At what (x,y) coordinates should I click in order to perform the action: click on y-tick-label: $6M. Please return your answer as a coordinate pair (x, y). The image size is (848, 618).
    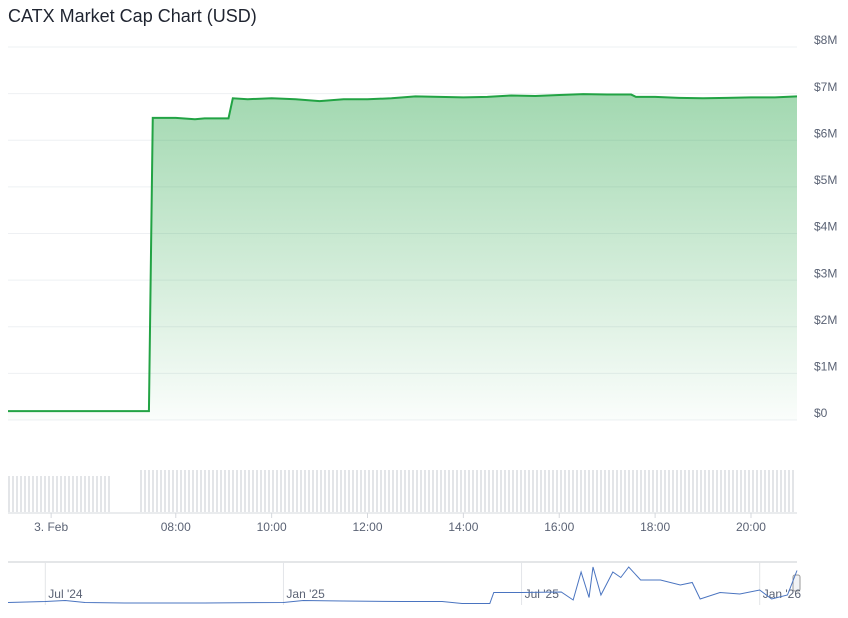
    Looking at the image, I should click on (825, 133).